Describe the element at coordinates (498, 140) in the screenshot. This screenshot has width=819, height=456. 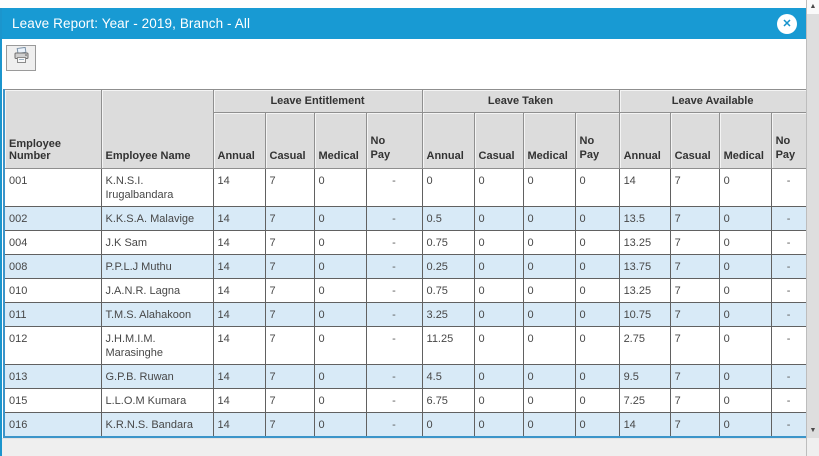
I see `col-header-taken-casual: Casual` at that location.